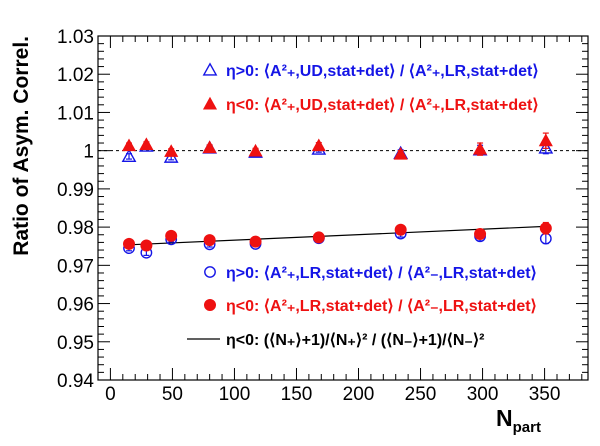 Image resolution: width=600 pixels, height=446 pixels. Describe the element at coordinates (235, 394) in the screenshot. I see `x-tick-label: 100` at that location.